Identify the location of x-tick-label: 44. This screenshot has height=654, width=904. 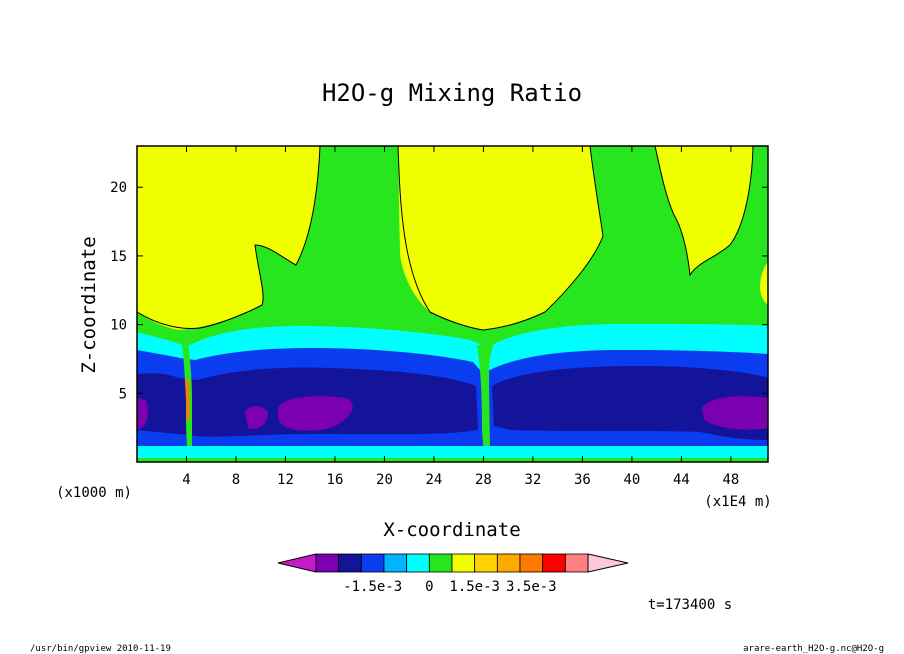
(681, 480).